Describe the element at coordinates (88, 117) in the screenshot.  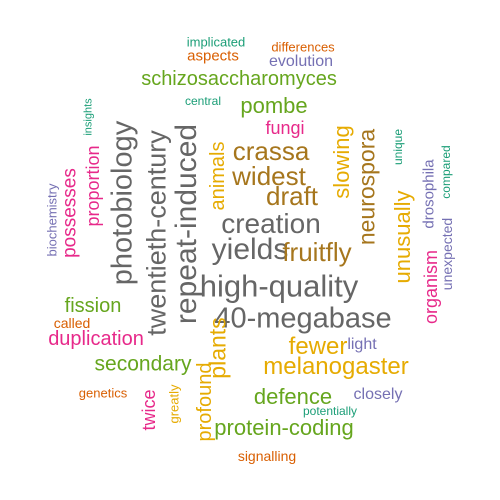
I see `word-insights: insights` at that location.